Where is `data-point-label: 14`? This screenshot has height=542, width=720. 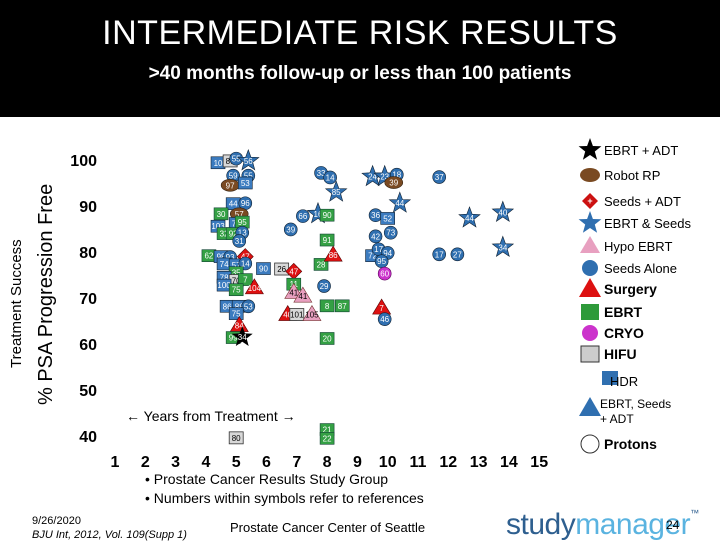 data-point-label: 14 is located at coordinates (245, 264).